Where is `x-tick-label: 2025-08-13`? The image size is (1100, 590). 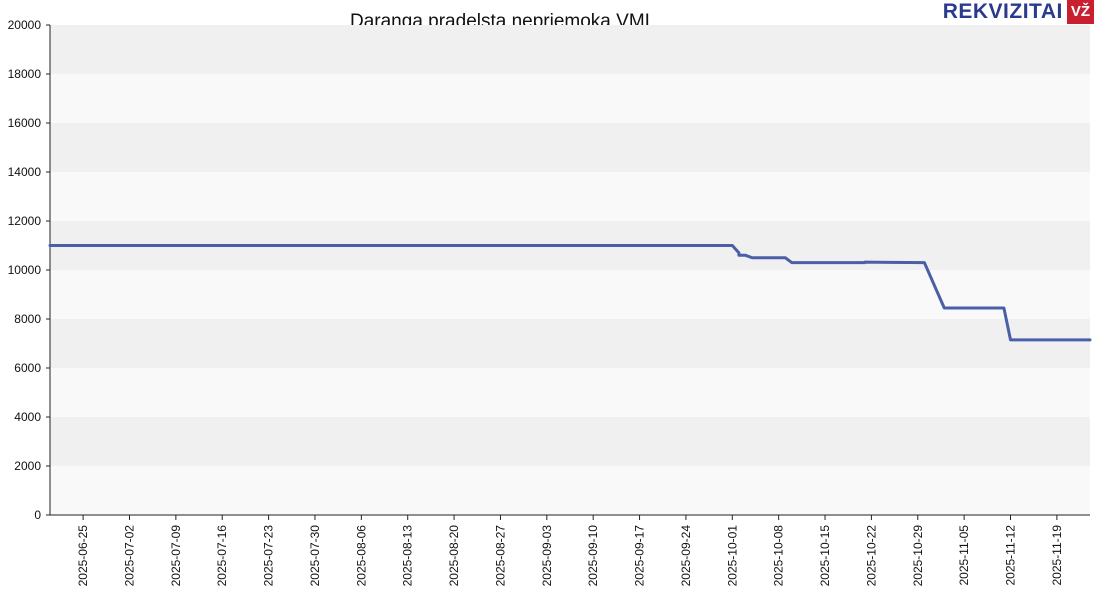
x-tick-label: 2025-08-13 is located at coordinates (408, 556).